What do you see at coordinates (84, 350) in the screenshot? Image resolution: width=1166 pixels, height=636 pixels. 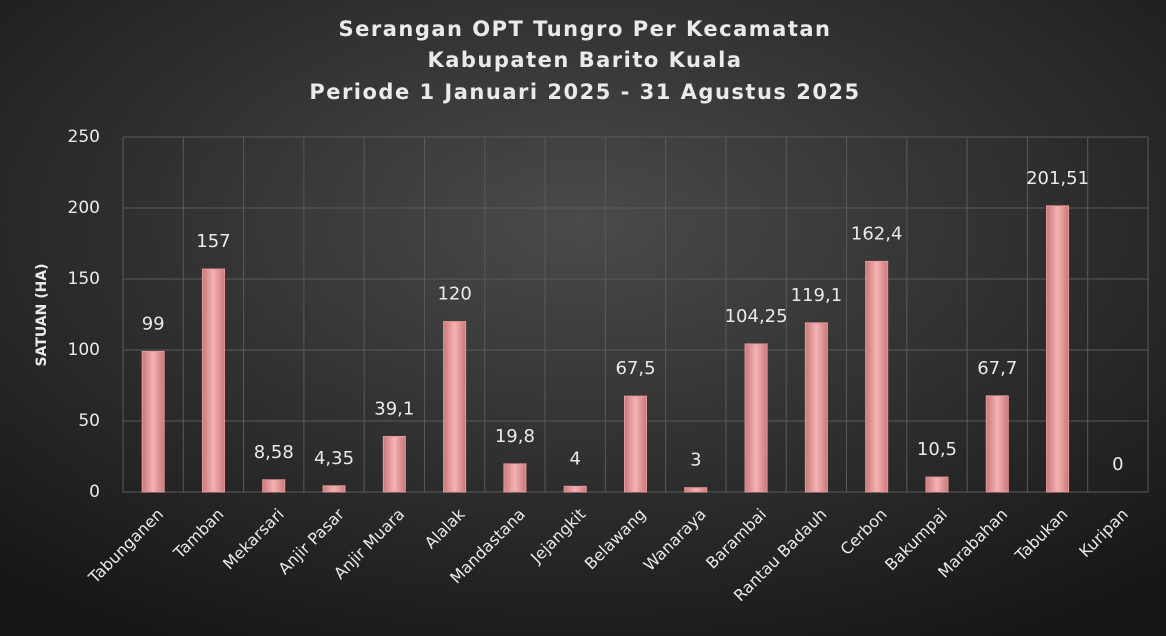 I see `y-tick-label: 100` at bounding box center [84, 350].